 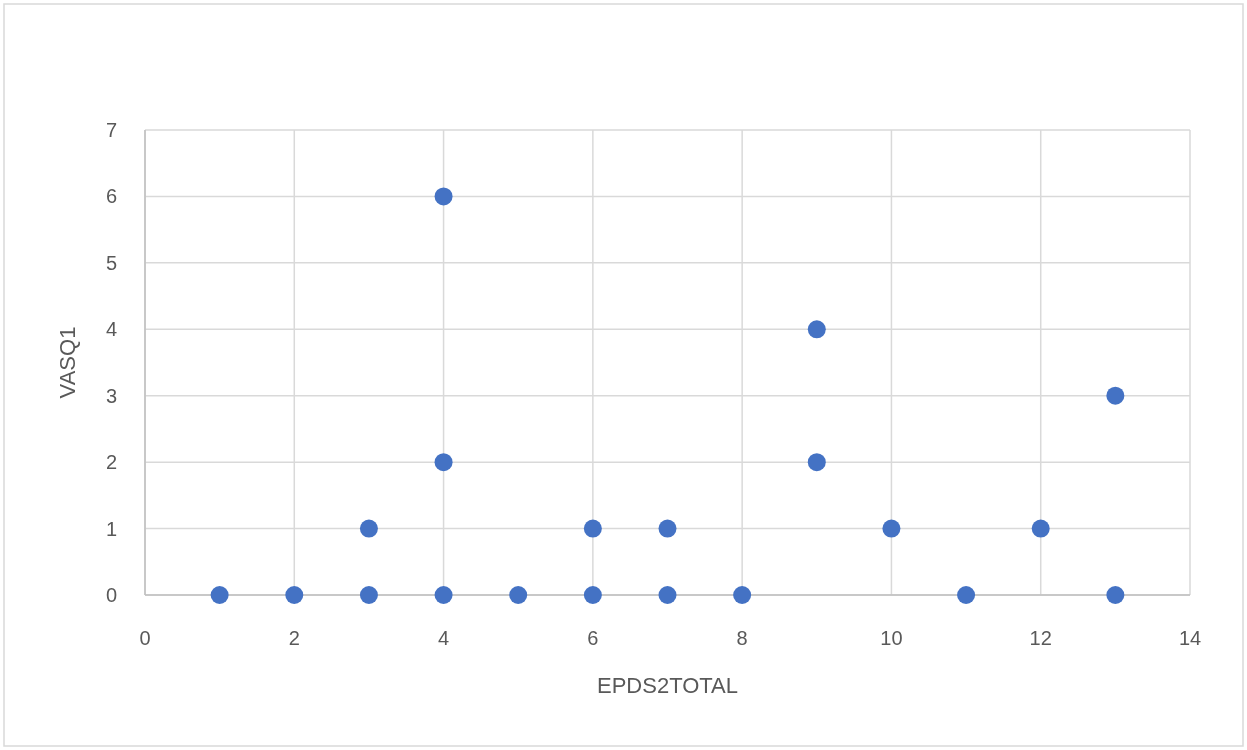 What do you see at coordinates (111, 196) in the screenshot?
I see `y-tick-label: 6` at bounding box center [111, 196].